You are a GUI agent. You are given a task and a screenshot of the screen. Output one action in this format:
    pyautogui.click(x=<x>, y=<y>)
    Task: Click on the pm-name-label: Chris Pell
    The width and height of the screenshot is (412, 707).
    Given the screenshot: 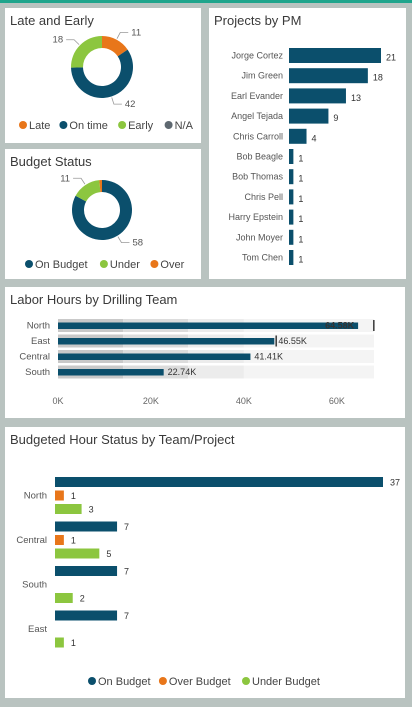 What is the action you would take?
    pyautogui.click(x=263, y=197)
    